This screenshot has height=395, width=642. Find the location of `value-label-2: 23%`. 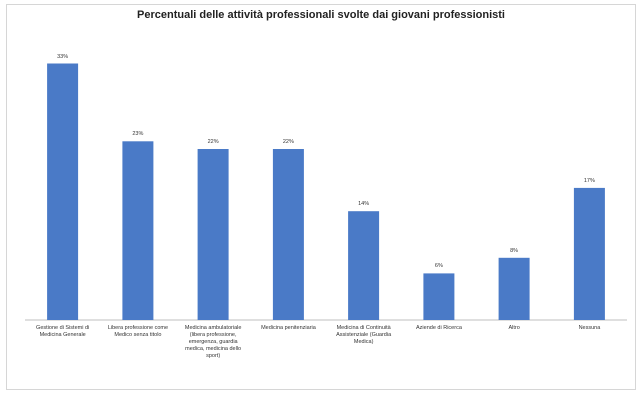

value-label-2: 23% is located at coordinates (138, 134).